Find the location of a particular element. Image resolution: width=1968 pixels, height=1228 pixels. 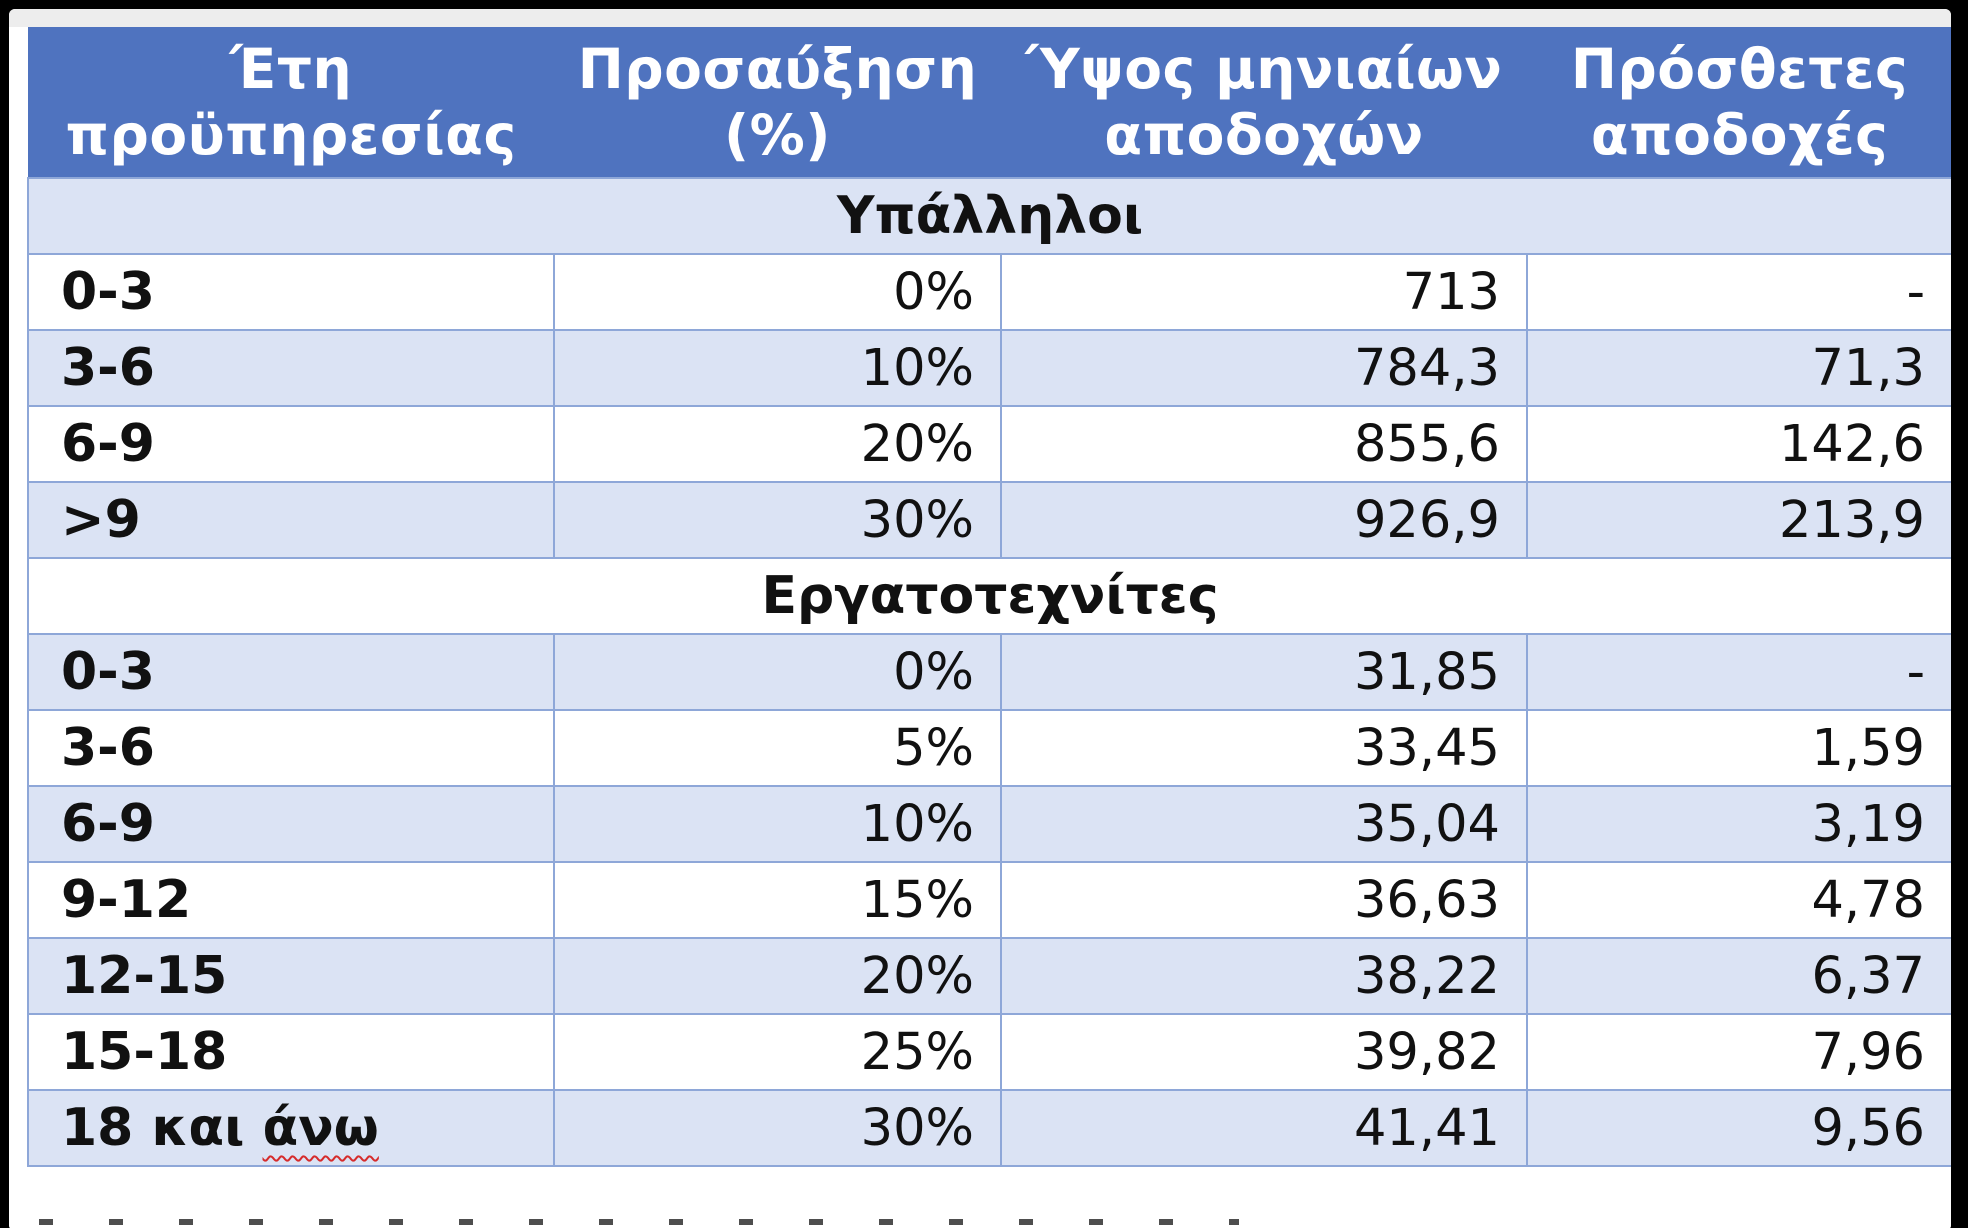

extra-cell: 71,3 is located at coordinates (1738, 368).